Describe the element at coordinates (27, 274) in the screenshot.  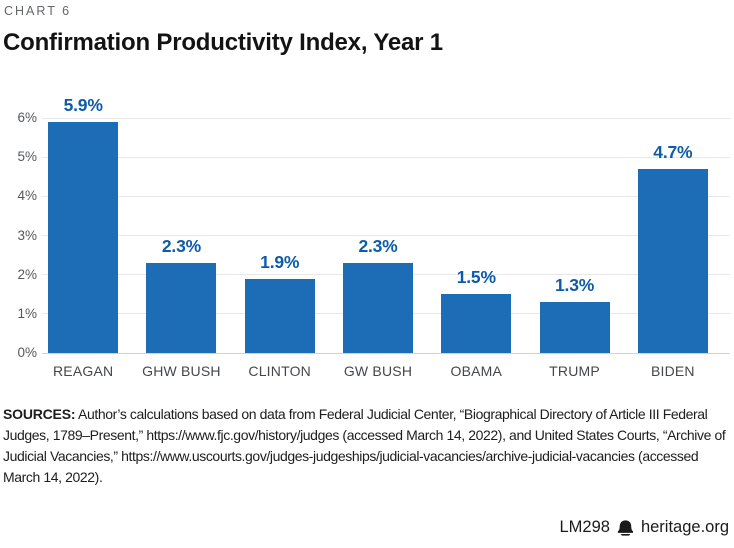
I see `y-axis-tick-label: 2%` at that location.